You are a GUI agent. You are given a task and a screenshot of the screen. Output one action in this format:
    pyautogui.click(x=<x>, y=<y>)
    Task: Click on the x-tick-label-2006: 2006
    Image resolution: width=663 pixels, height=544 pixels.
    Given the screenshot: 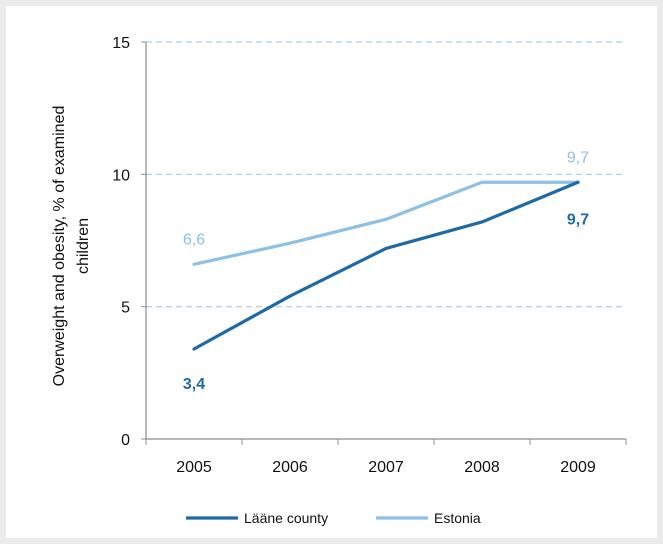 What is the action you would take?
    pyautogui.click(x=290, y=467)
    